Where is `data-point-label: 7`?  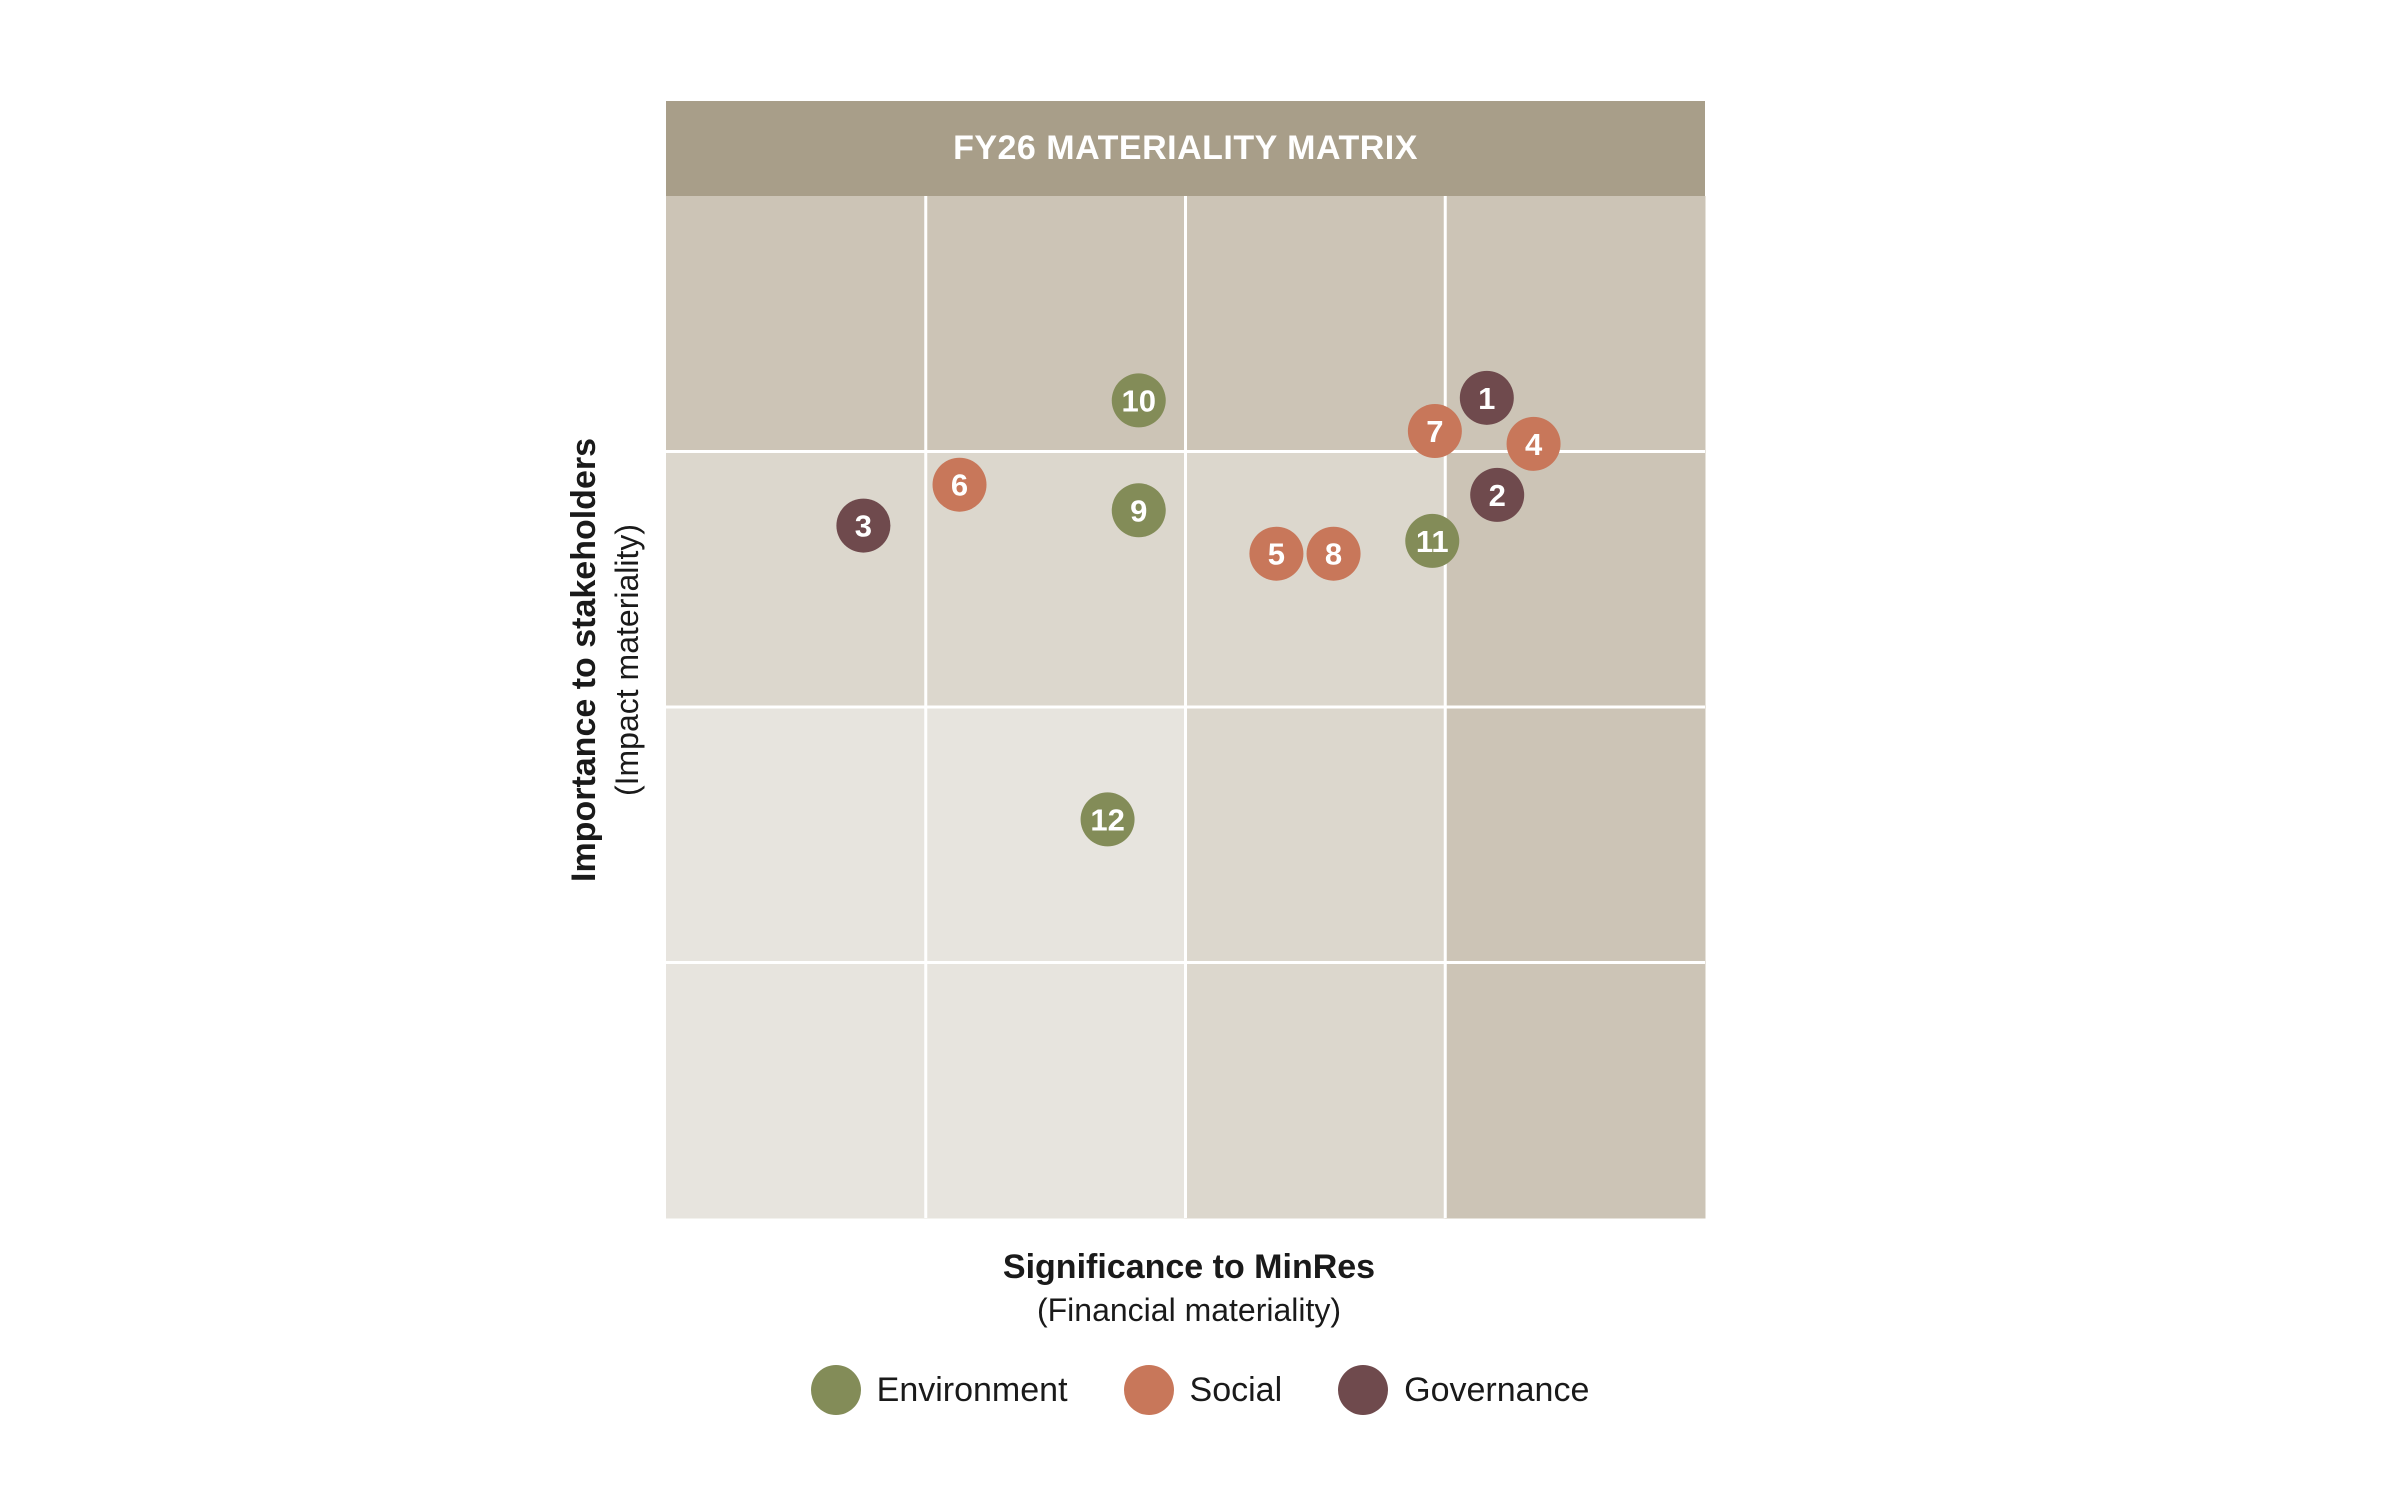
data-point-label: 7 is located at coordinates (1434, 431).